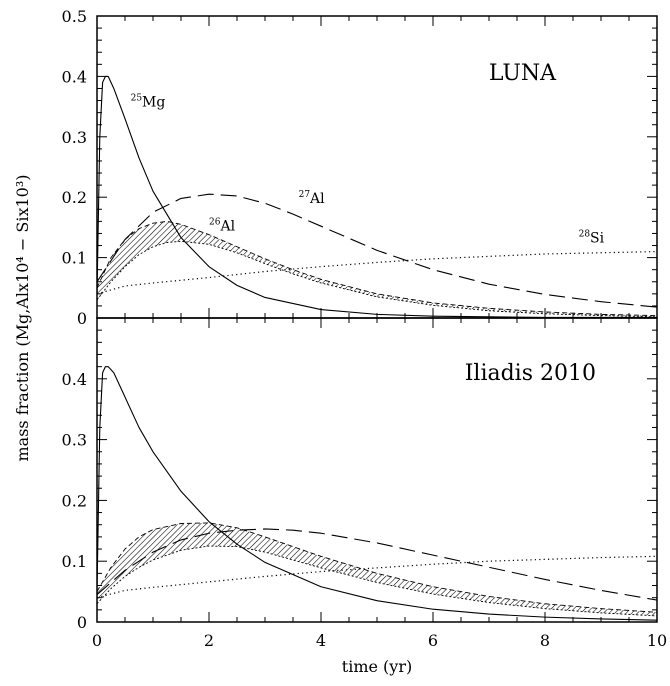  Describe the element at coordinates (74, 167) in the screenshot. I see `y-tick-labels-top: 0 0.1 0.2 0.3 0.4 0.5` at that location.